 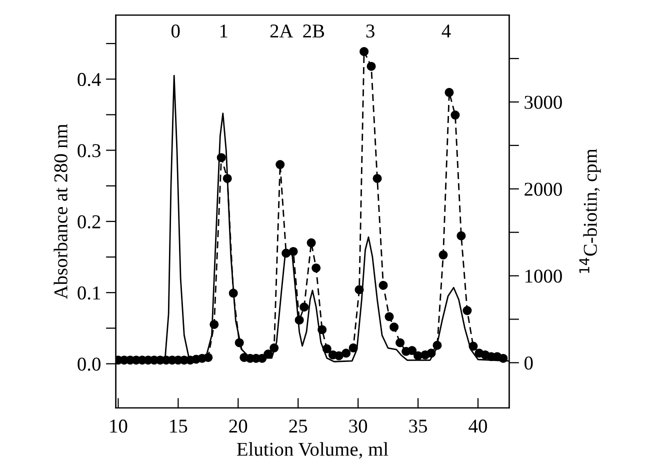 What do you see at coordinates (590, 210) in the screenshot?
I see `y2-axis-title: $^{14}$C-biotin, cpm` at bounding box center [590, 210].